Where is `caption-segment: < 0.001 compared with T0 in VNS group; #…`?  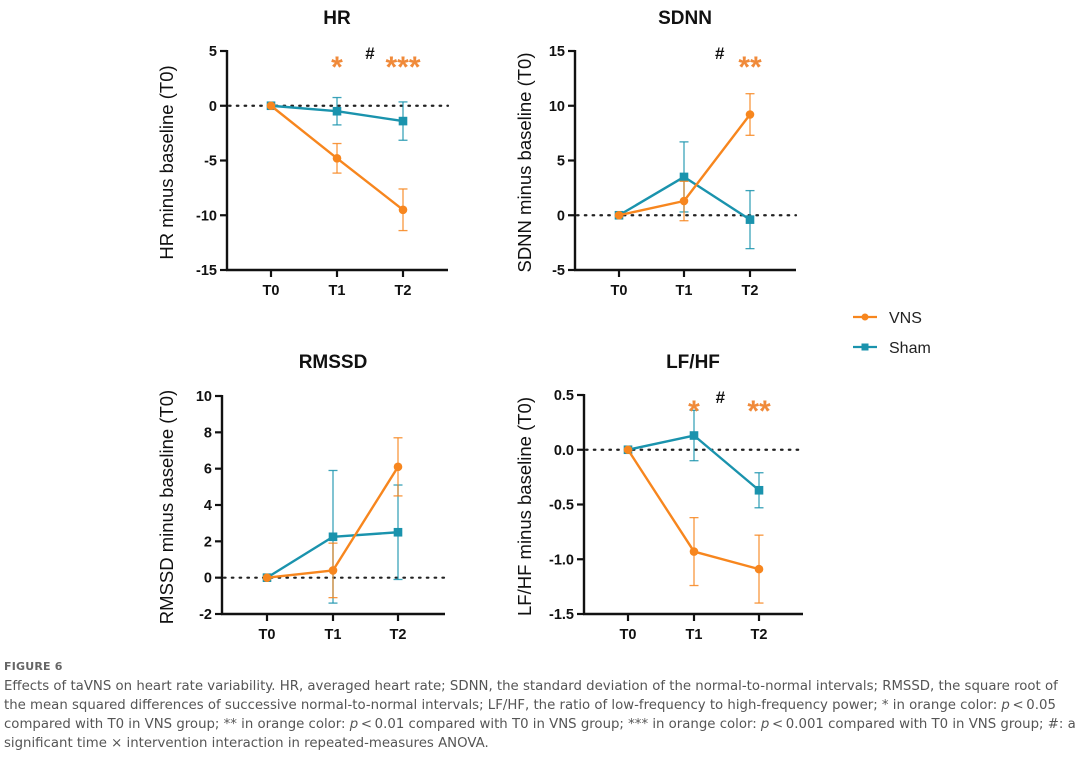
caption-segment: < 0.001 compared with T0 in VNS group; #… is located at coordinates (540, 734).